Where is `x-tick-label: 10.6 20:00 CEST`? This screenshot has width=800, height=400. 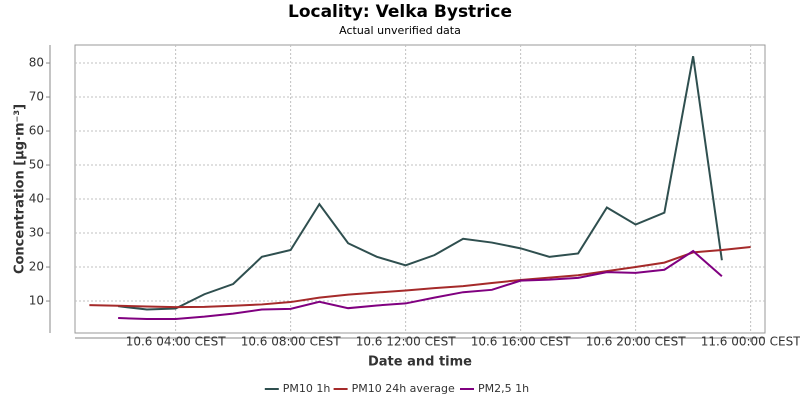 x-tick-label: 10.6 20:00 CEST is located at coordinates (636, 342).